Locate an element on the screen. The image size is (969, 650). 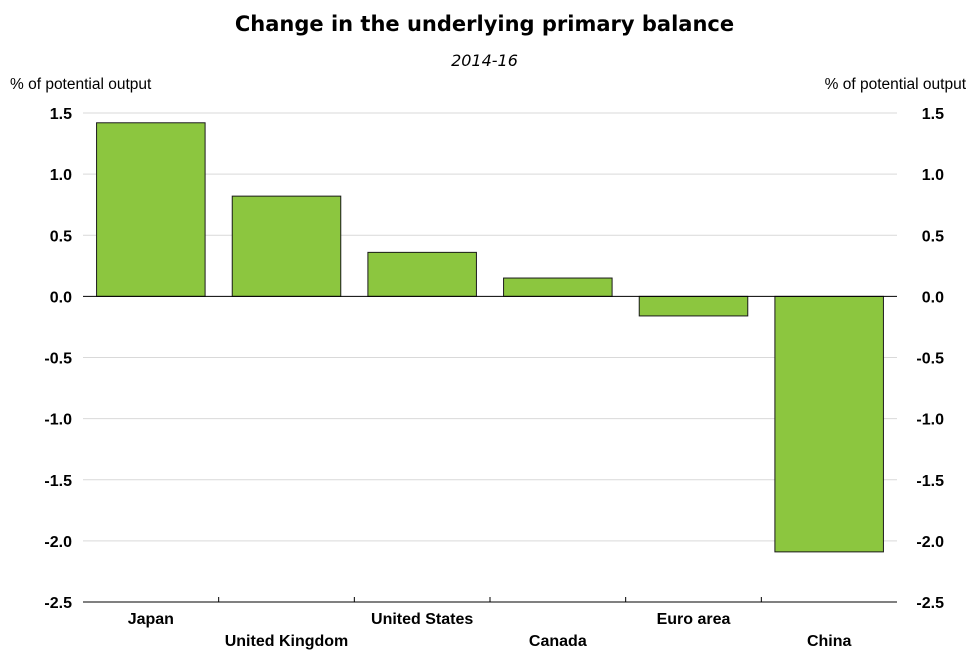
y-axis-label-left: % of potential output is located at coordinates (81, 84).